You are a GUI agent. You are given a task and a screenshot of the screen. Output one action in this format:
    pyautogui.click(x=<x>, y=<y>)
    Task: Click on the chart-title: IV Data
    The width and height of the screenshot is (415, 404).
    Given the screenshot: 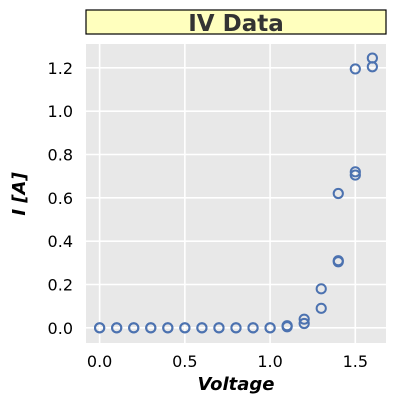 What is the action you would take?
    pyautogui.click(x=236, y=24)
    